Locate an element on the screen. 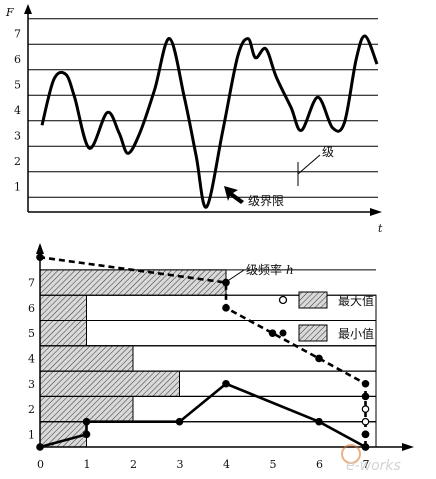 The width and height of the screenshot is (436, 479). bottom-x-tick-label: 5 is located at coordinates (273, 464).